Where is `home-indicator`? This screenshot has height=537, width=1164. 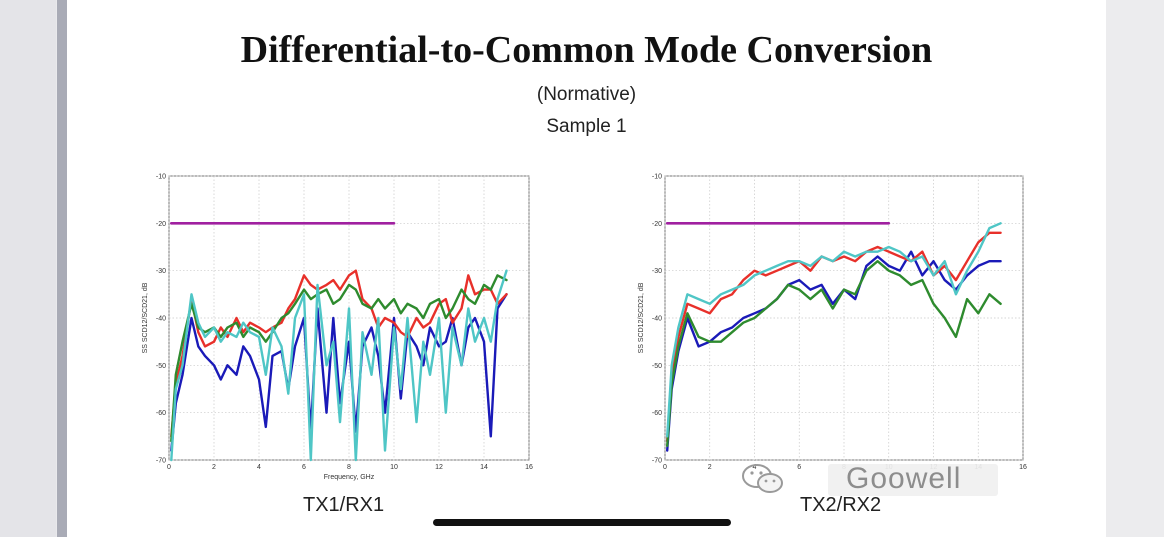 home-indicator is located at coordinates (582, 522).